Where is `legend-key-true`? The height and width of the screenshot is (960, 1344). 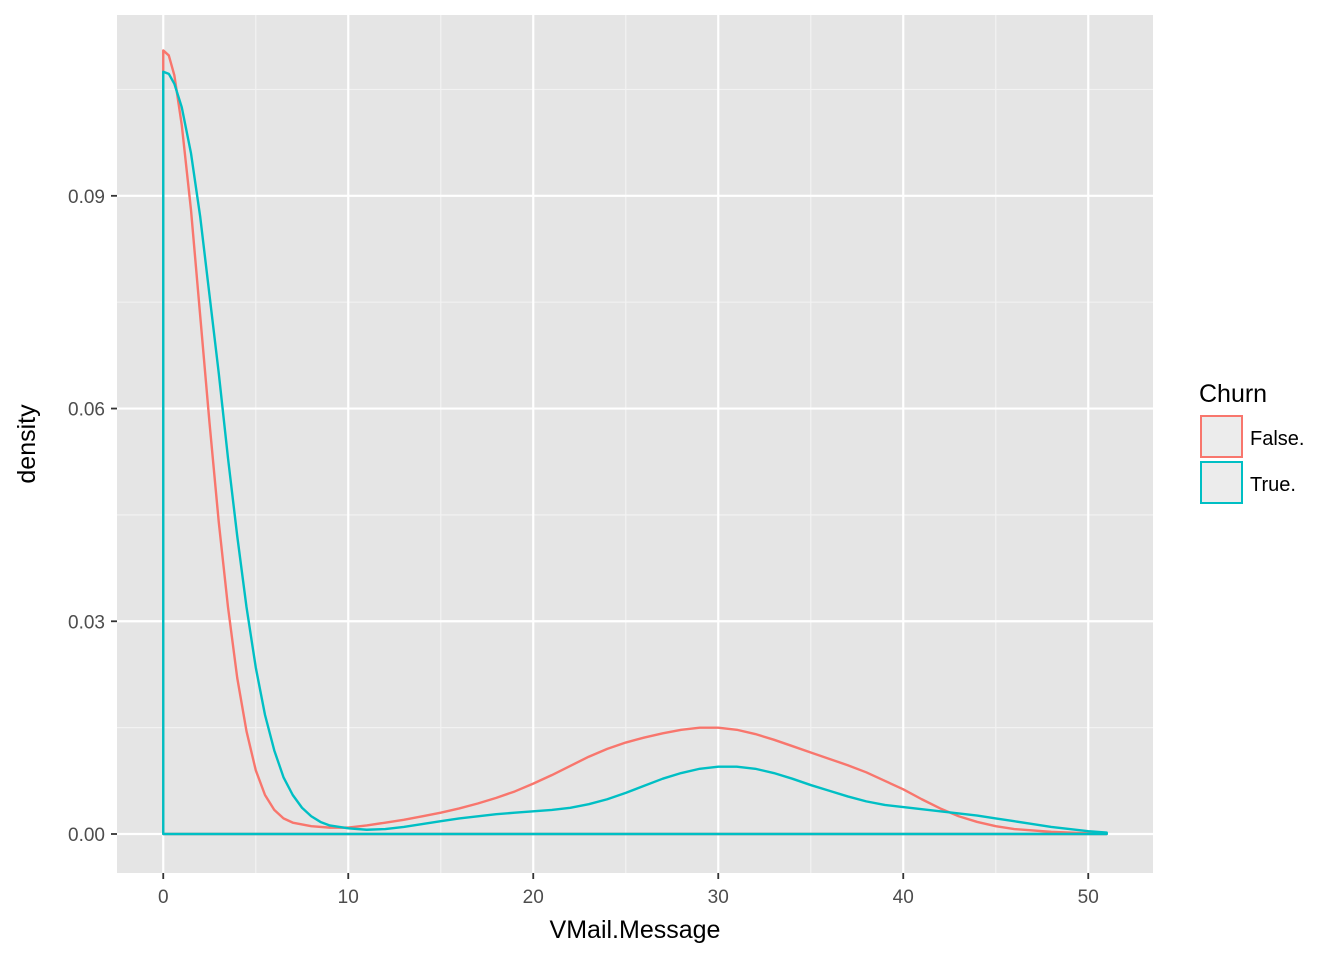 legend-key-true is located at coordinates (1221, 482).